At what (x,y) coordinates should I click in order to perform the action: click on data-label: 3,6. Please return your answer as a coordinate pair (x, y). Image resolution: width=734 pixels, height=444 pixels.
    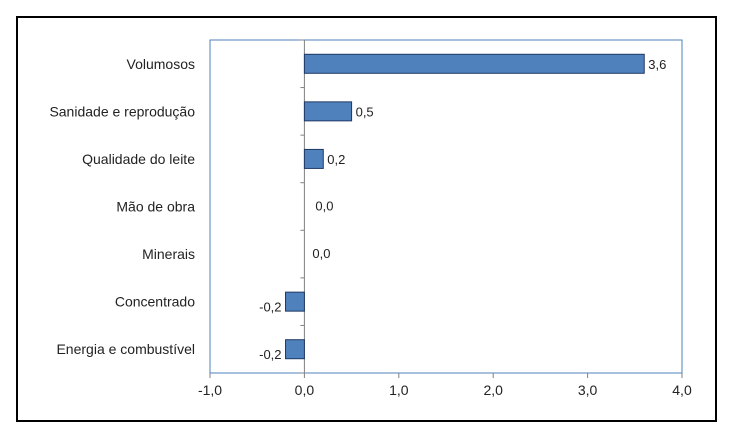
    Looking at the image, I should click on (657, 64).